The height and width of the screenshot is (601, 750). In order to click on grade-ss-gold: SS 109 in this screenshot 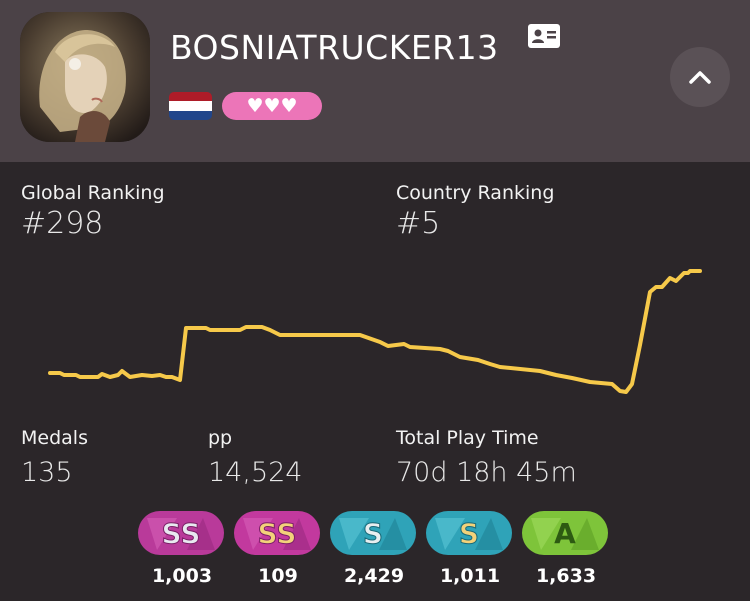, I will do `click(278, 550)`.